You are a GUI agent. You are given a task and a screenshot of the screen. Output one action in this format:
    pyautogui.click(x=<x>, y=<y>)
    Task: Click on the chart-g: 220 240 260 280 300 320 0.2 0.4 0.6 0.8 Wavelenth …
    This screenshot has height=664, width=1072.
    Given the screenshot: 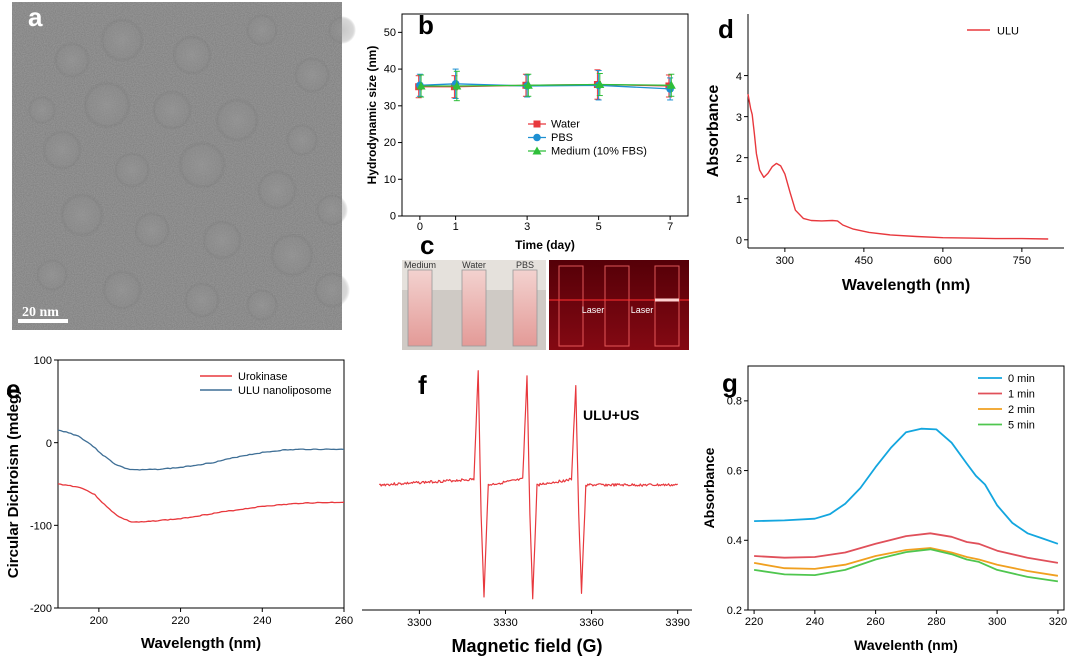 What is the action you would take?
    pyautogui.click(x=884, y=509)
    